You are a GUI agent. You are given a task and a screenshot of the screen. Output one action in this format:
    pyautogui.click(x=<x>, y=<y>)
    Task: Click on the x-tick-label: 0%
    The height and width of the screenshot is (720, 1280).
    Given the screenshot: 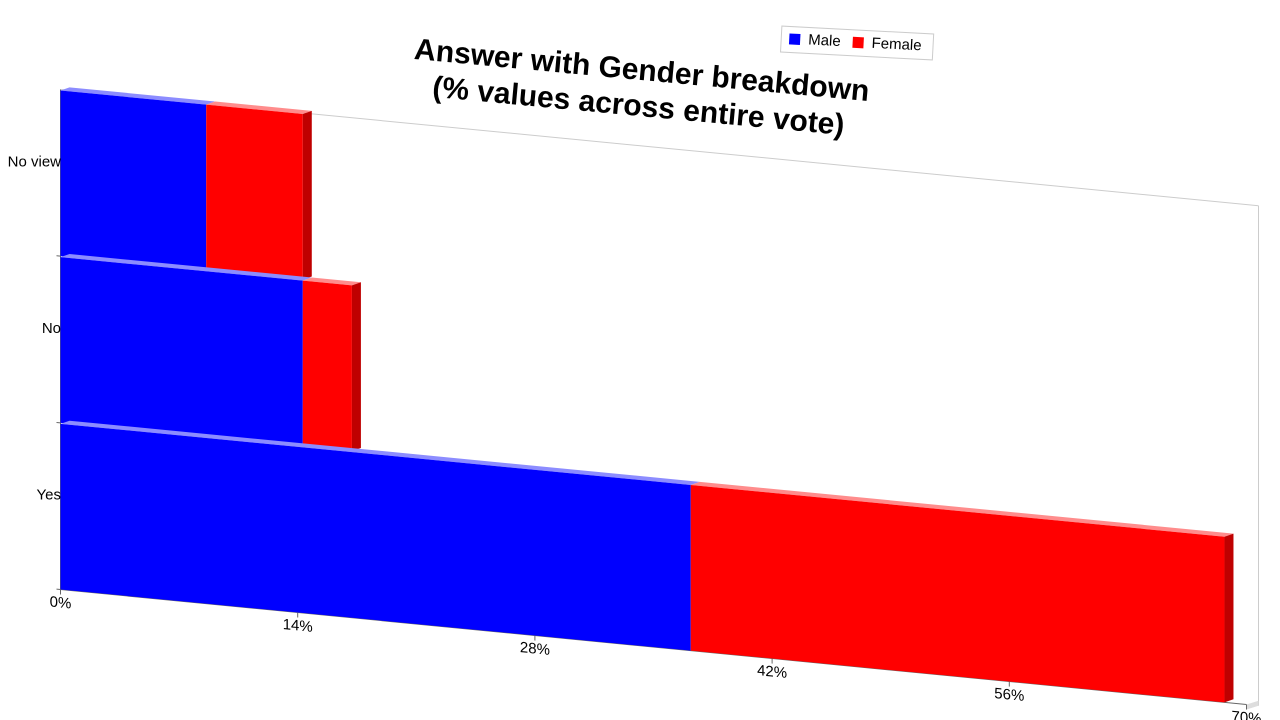 What is the action you would take?
    pyautogui.click(x=61, y=602)
    